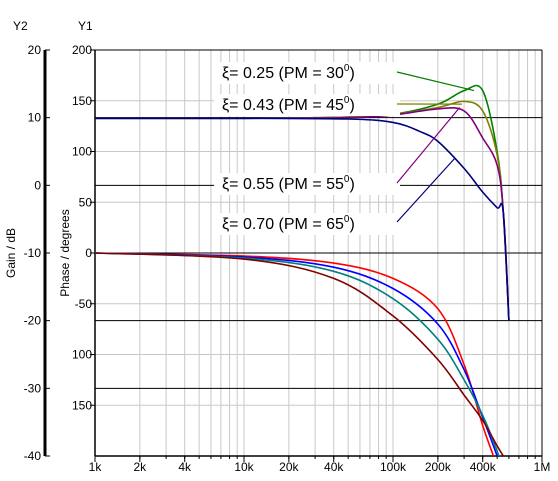 This screenshot has width=558, height=481. What do you see at coordinates (33, 253) in the screenshot?
I see `gain-tick-label: -10` at bounding box center [33, 253].